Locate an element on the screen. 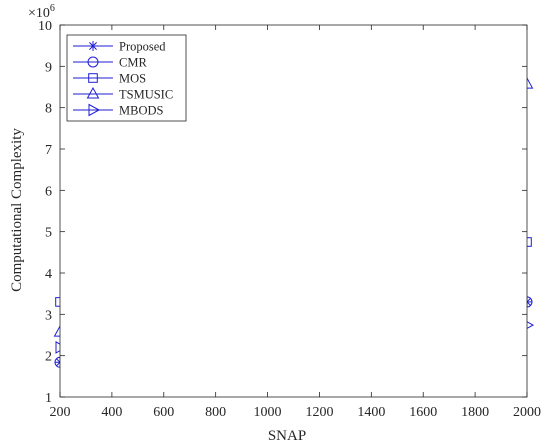  y-tick-label: 8 is located at coordinates (48, 109).